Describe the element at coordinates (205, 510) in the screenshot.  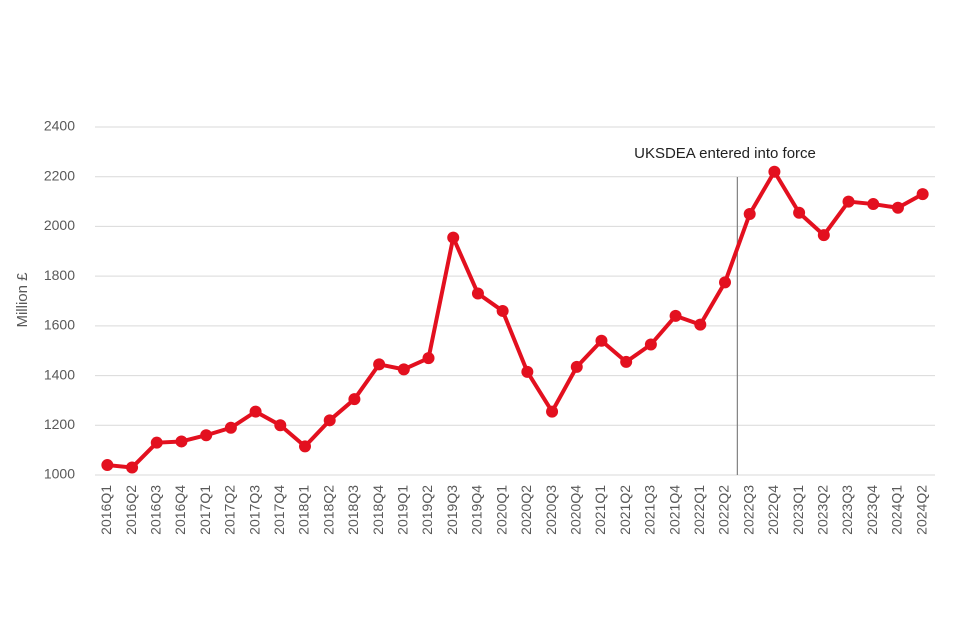
I see `x-tick-label: 2017Q1` at that location.